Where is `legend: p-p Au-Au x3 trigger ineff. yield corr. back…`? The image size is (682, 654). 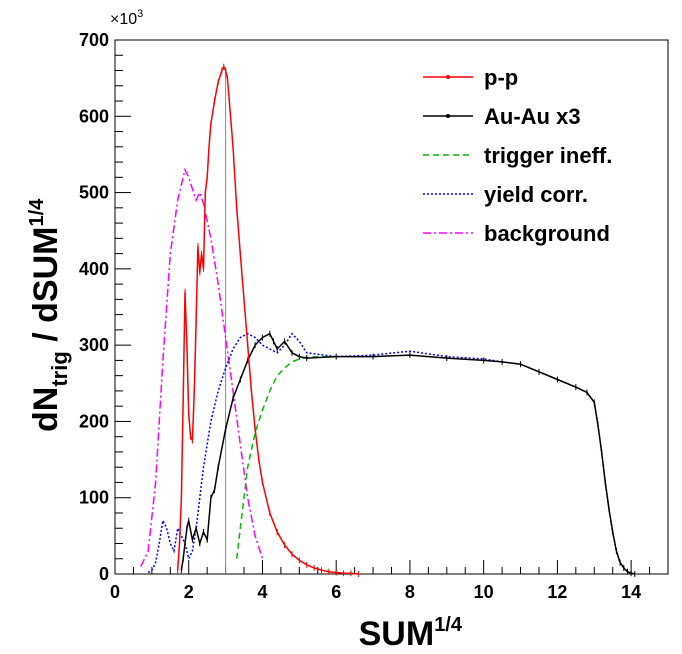
legend: p-p Au-Au x3 trigger ineff. yield corr. back… is located at coordinates (517, 155).